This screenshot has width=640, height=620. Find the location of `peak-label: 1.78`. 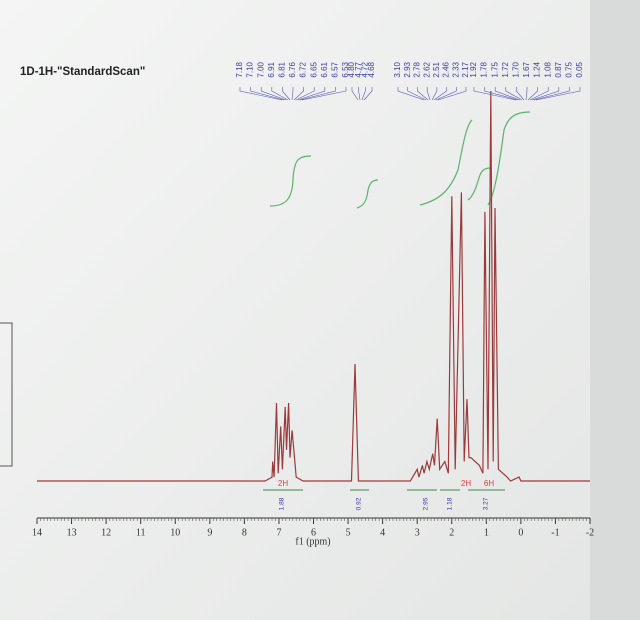

peak-label: 1.78 is located at coordinates (484, 69).